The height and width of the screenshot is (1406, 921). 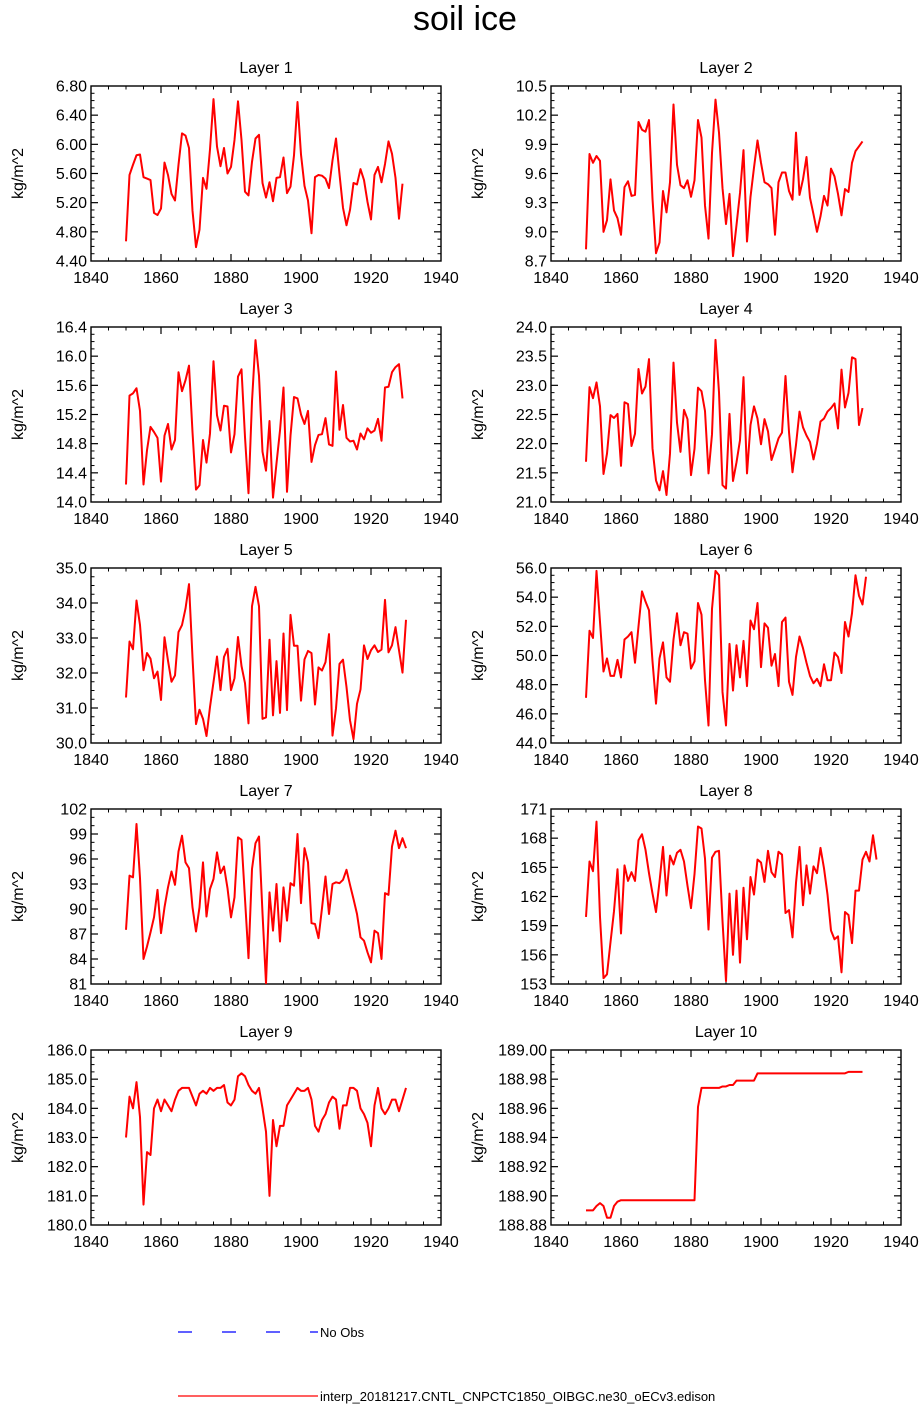 What do you see at coordinates (533, 955) in the screenshot?
I see `y-tick-label: 156` at bounding box center [533, 955].